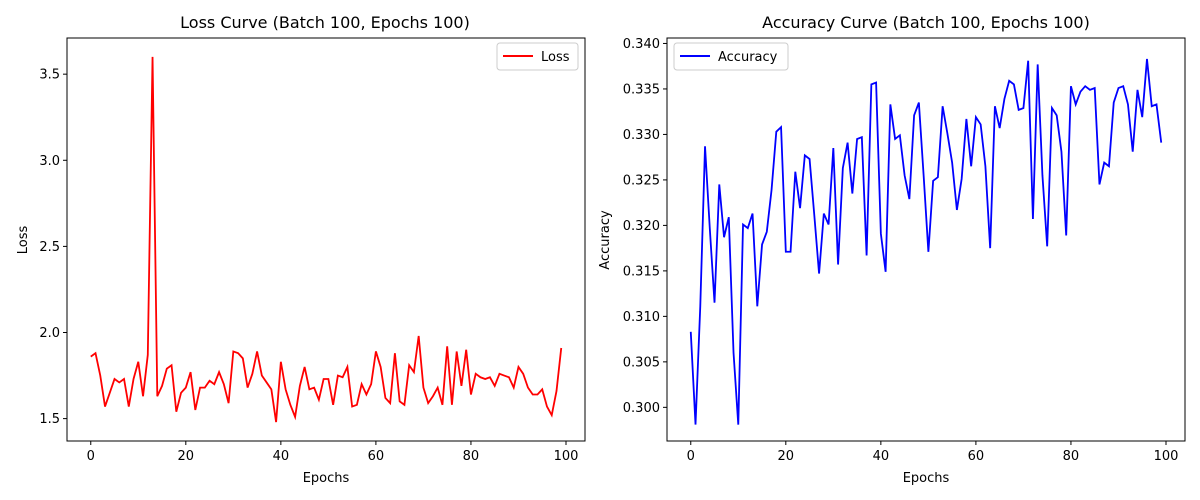 This screenshot has width=1200, height=500. I want to click on accuracy-legend: Accuracy, so click(731, 56).